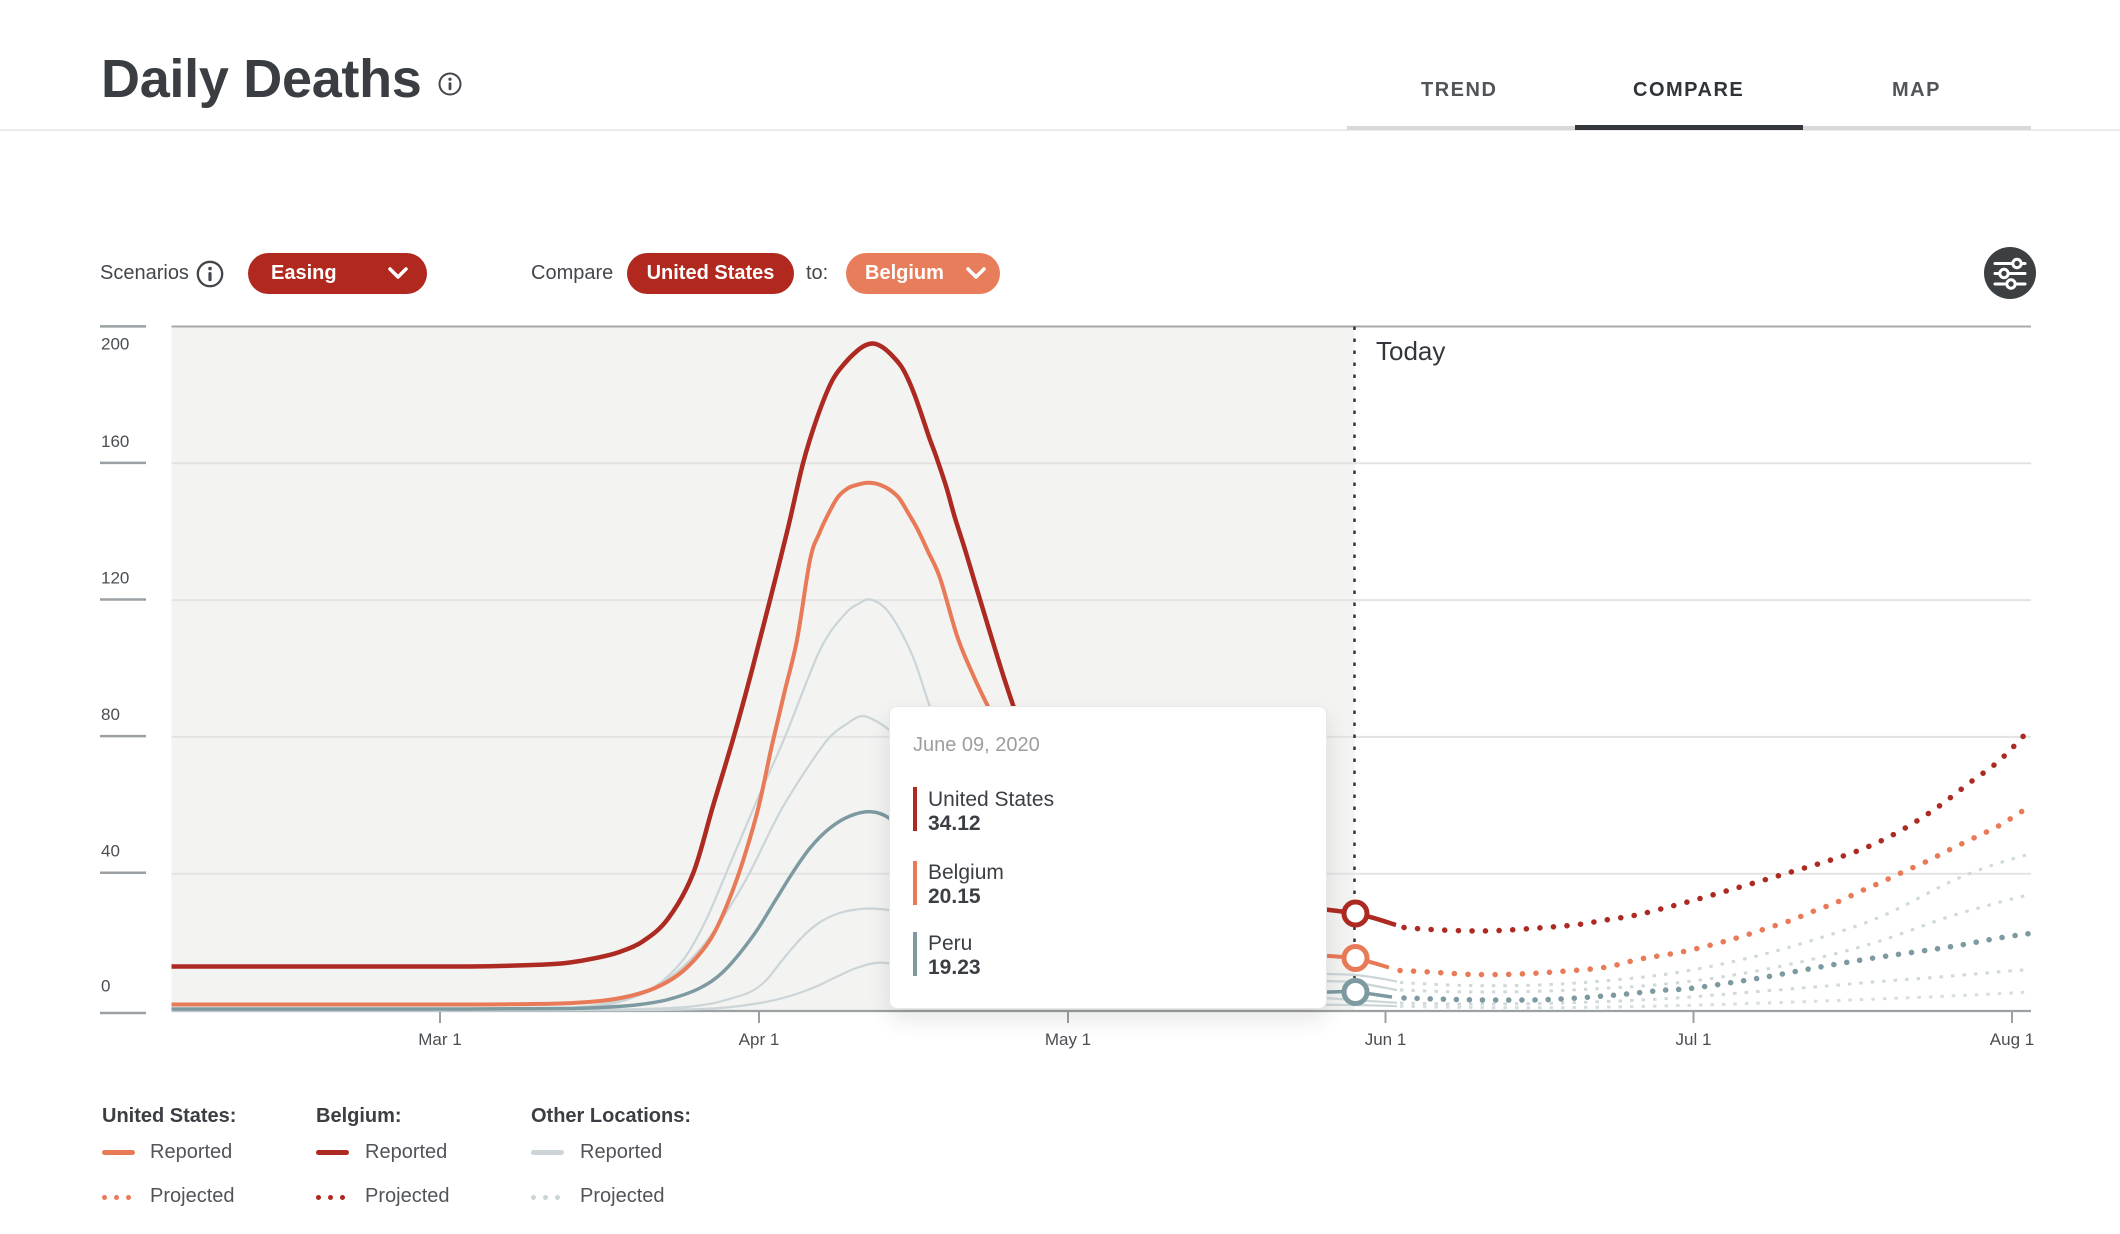 This screenshot has width=2120, height=1234. I want to click on svg-text: Jun 1, so click(1386, 1039).